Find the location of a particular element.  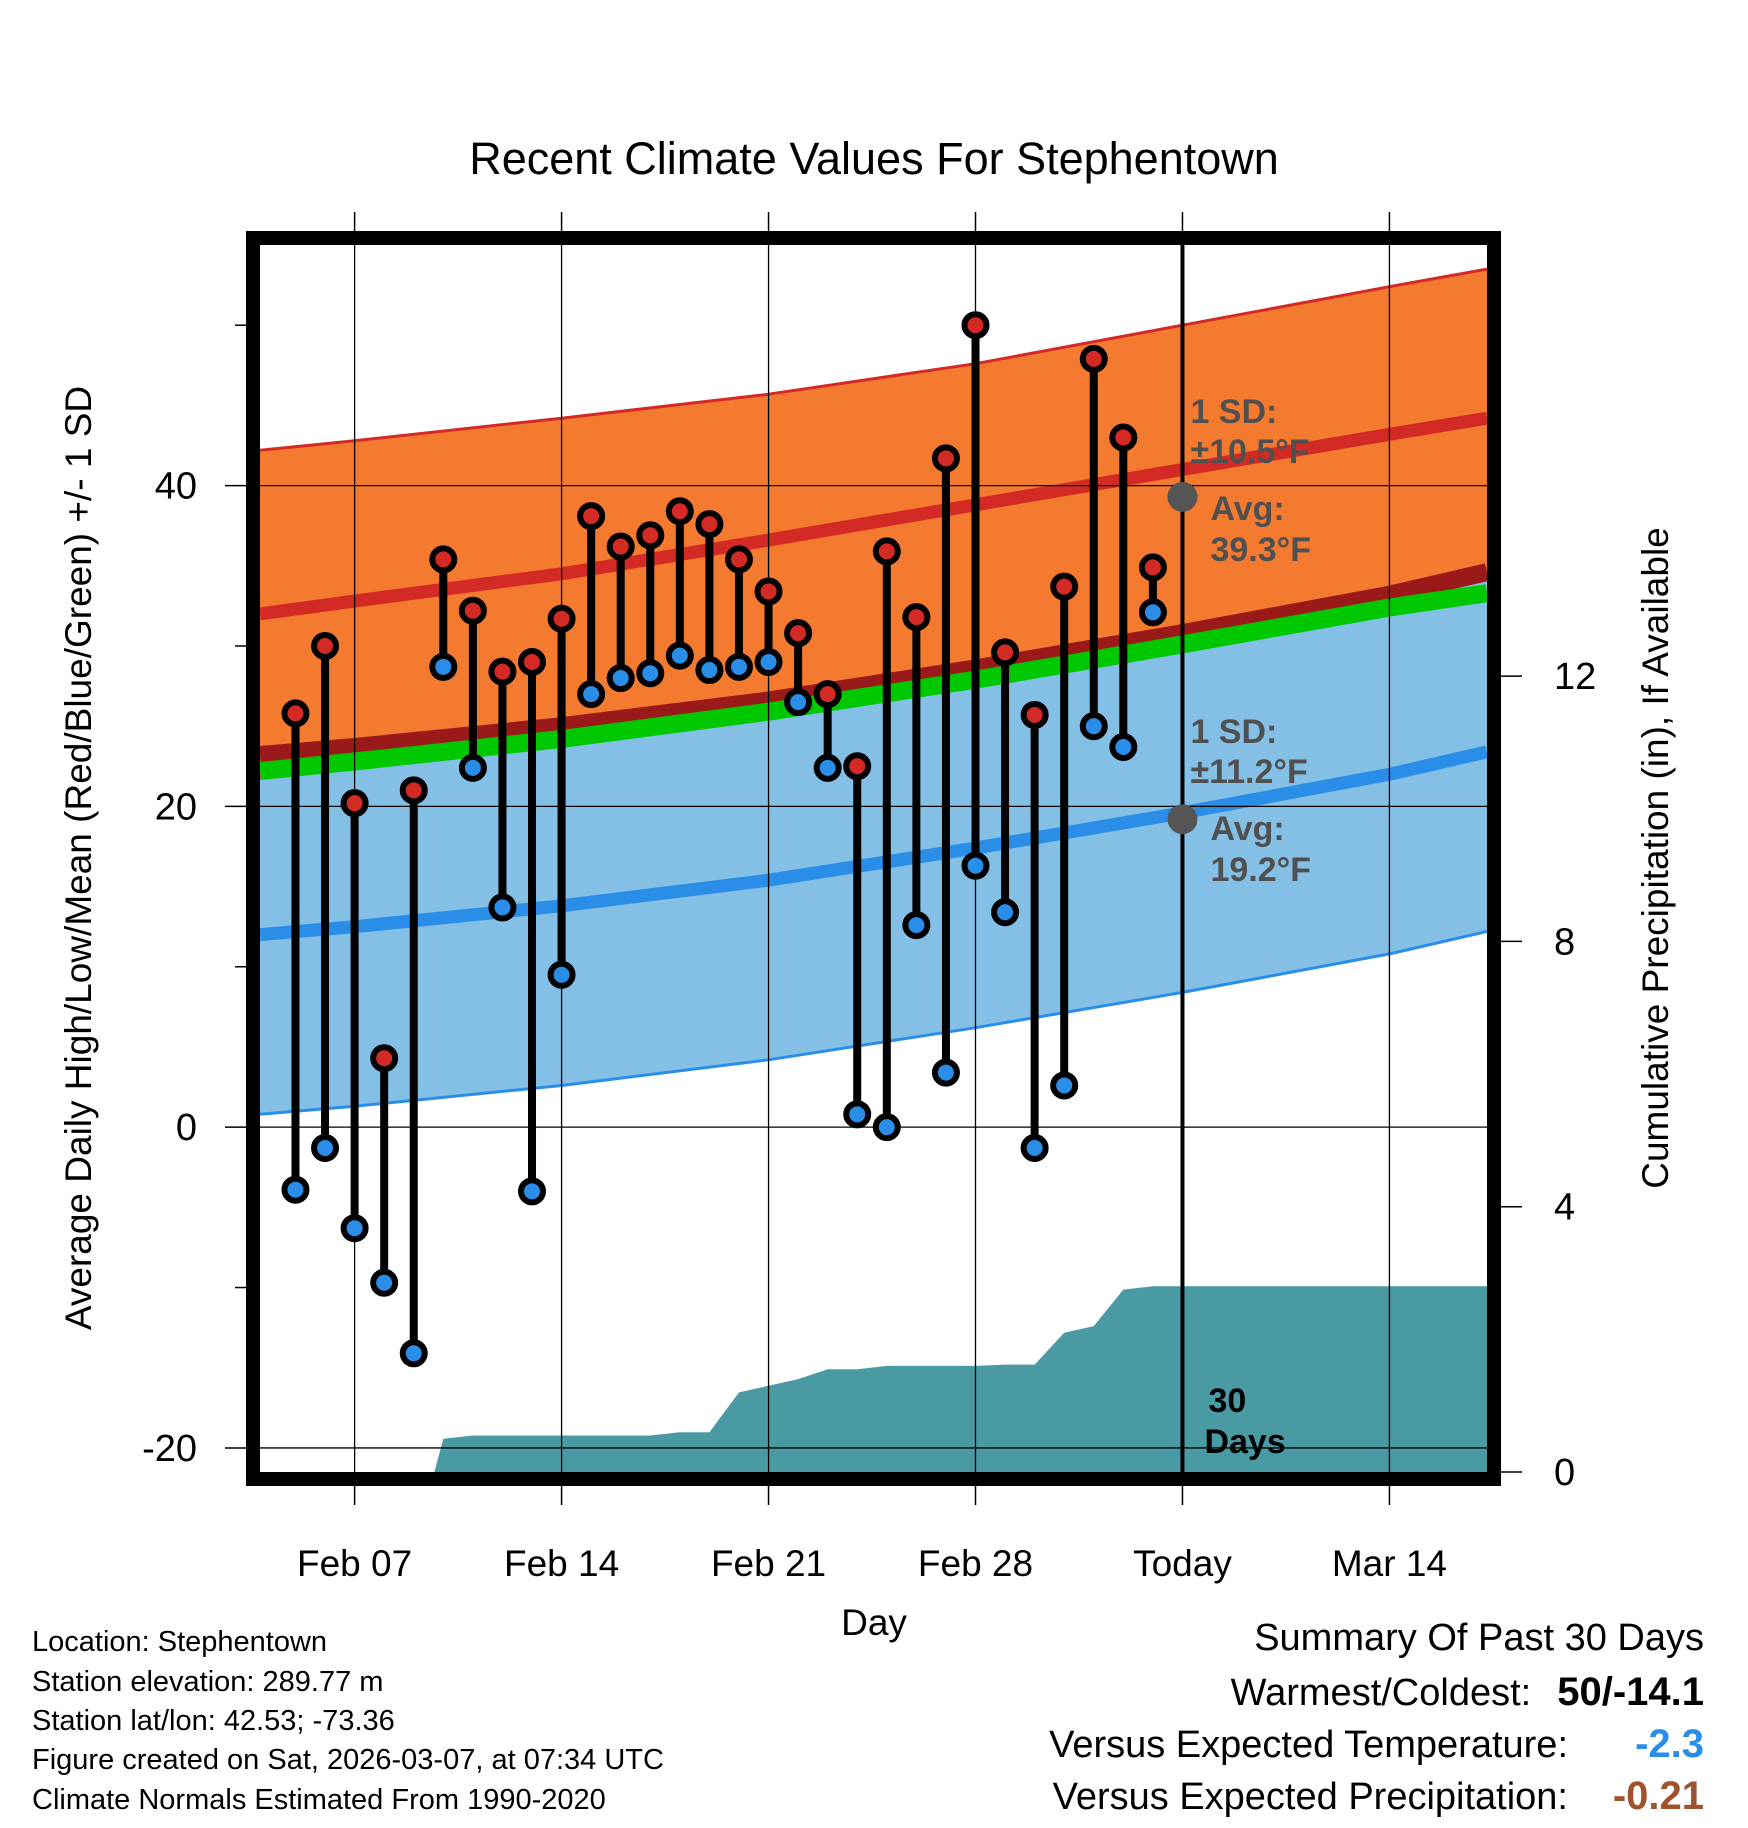

high-avg-label: Avg: is located at coordinates (1247, 509).